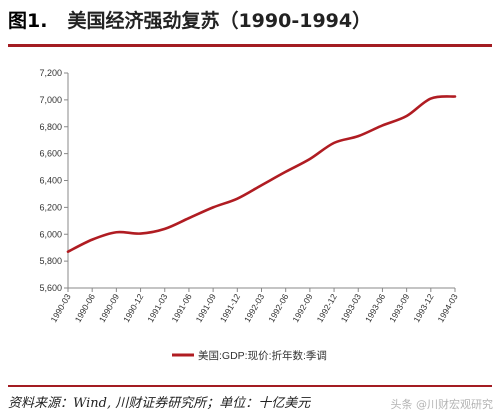  I want to click on figure-title: 图1. 美国经济强劲复苏（1990-1994）, so click(250, 21).